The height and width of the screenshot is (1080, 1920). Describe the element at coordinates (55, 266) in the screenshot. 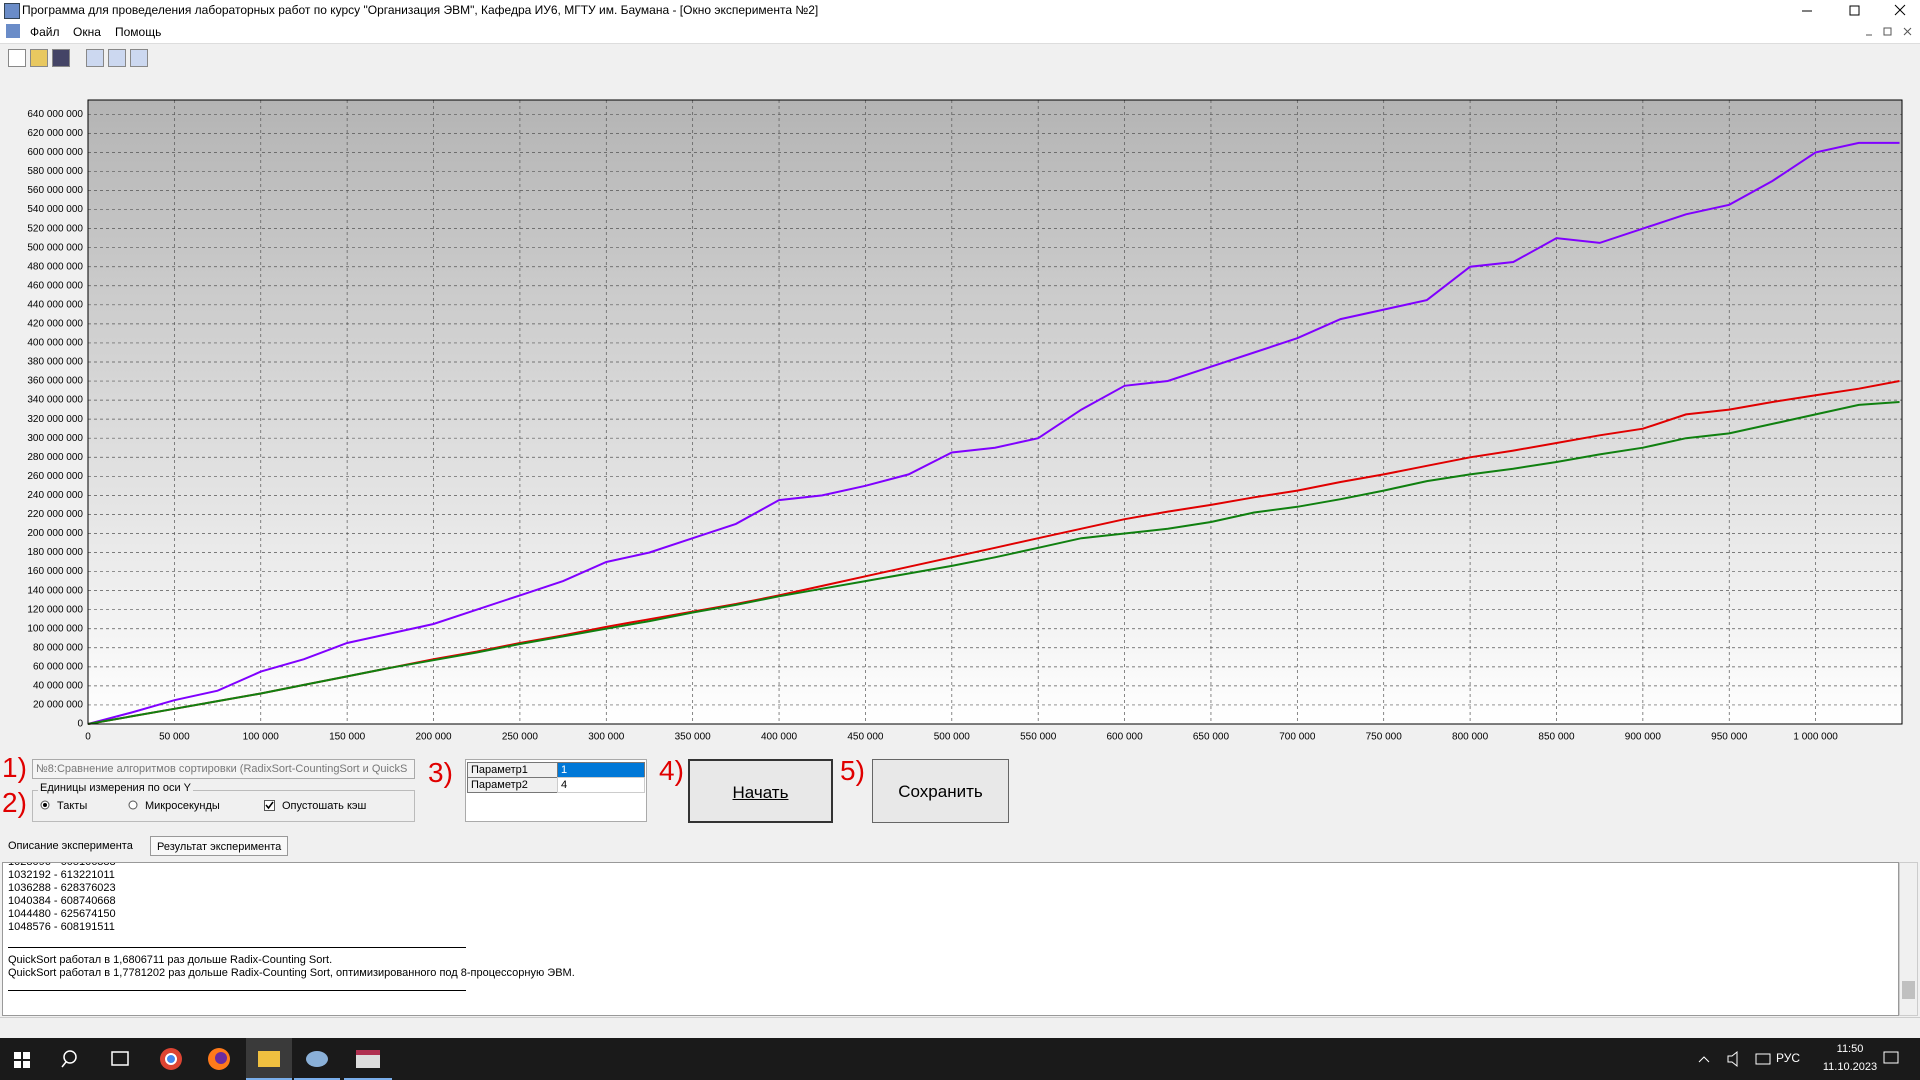

I see `y-tick-label: 480 000 000` at that location.